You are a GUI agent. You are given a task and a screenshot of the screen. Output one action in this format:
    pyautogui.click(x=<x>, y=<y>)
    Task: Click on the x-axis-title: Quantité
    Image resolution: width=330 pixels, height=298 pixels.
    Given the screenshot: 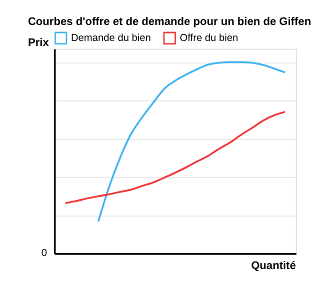 What is the action you would take?
    pyautogui.click(x=273, y=266)
    